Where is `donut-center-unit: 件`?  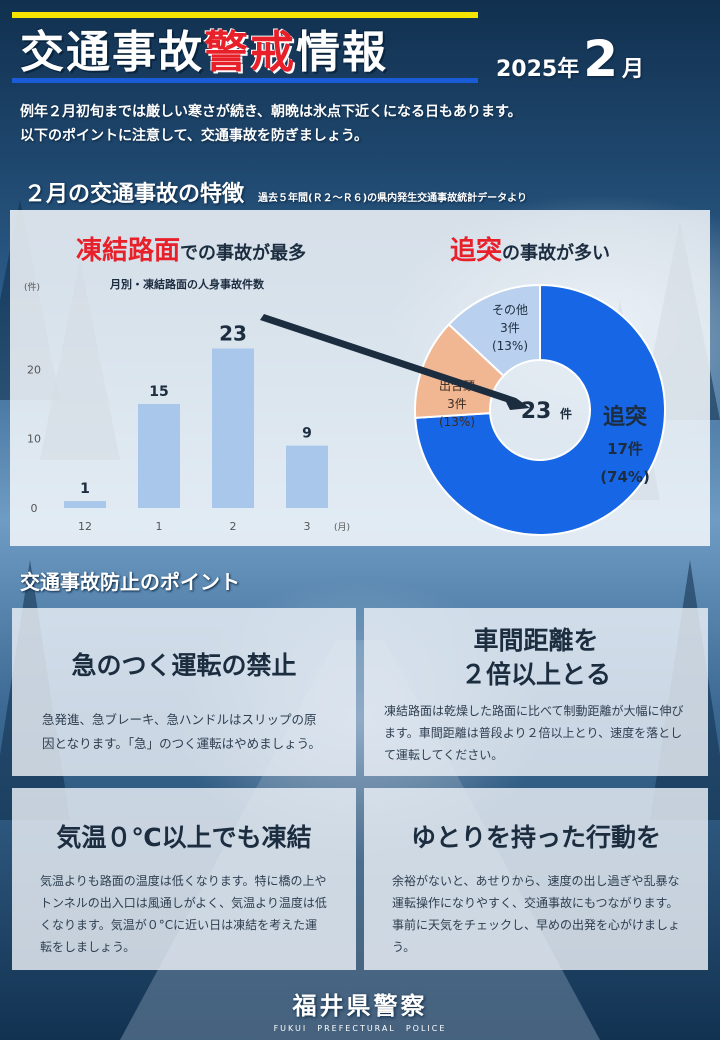 donut-center-unit: 件 is located at coordinates (566, 413).